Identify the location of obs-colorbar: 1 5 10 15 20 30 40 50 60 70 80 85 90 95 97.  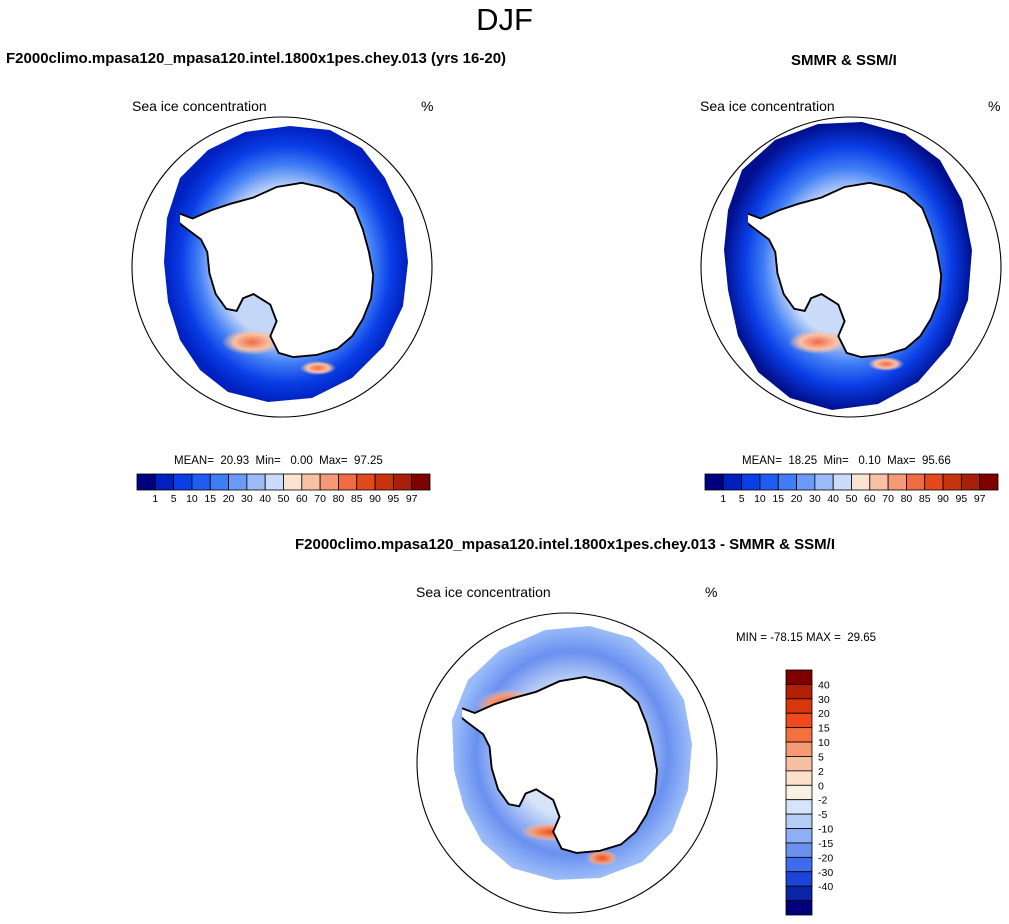
(851, 489).